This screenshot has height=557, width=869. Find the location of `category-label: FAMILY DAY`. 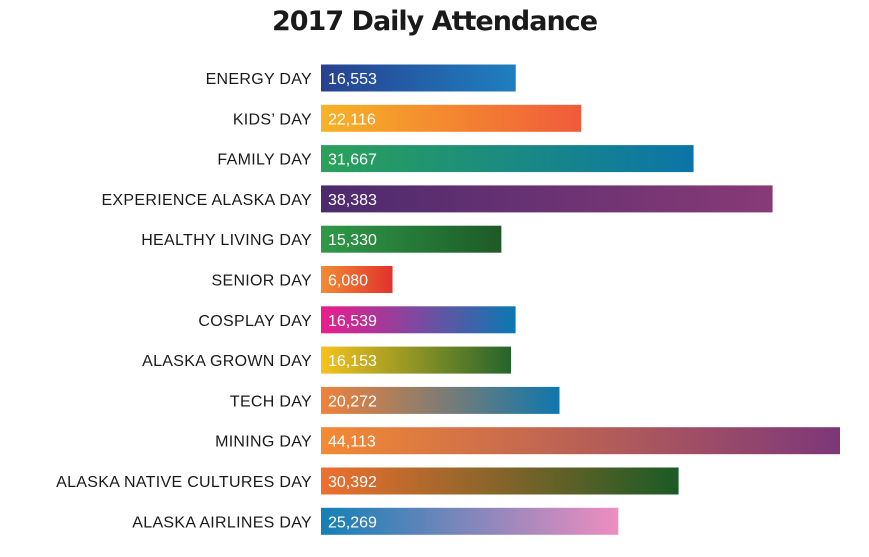

category-label: FAMILY DAY is located at coordinates (264, 160).